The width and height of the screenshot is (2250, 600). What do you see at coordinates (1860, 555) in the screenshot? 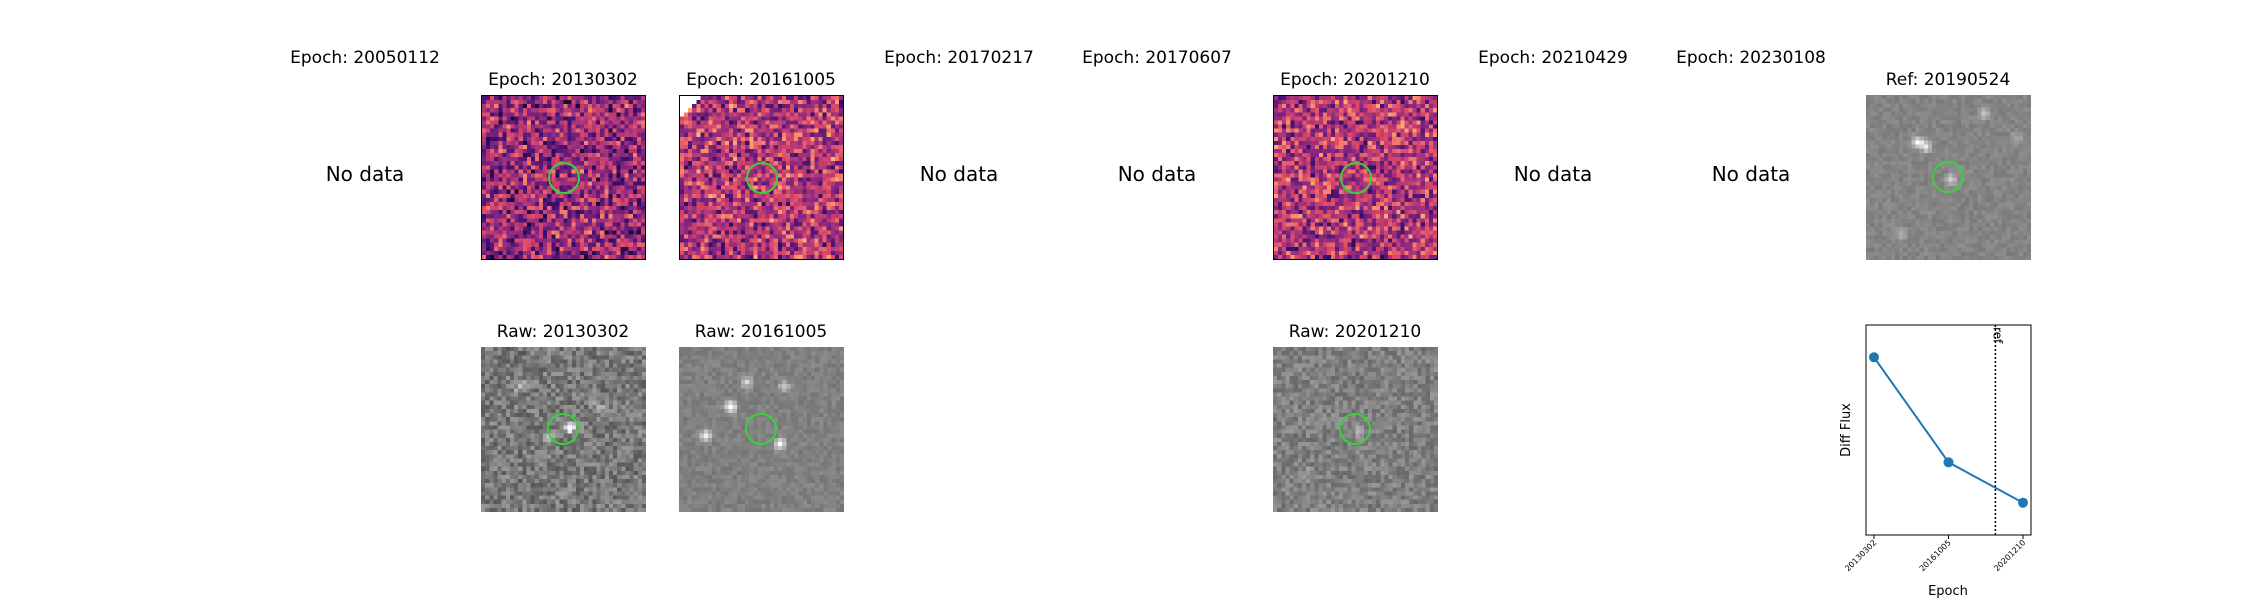
I see `x-tick-label: 20130302` at bounding box center [1860, 555].